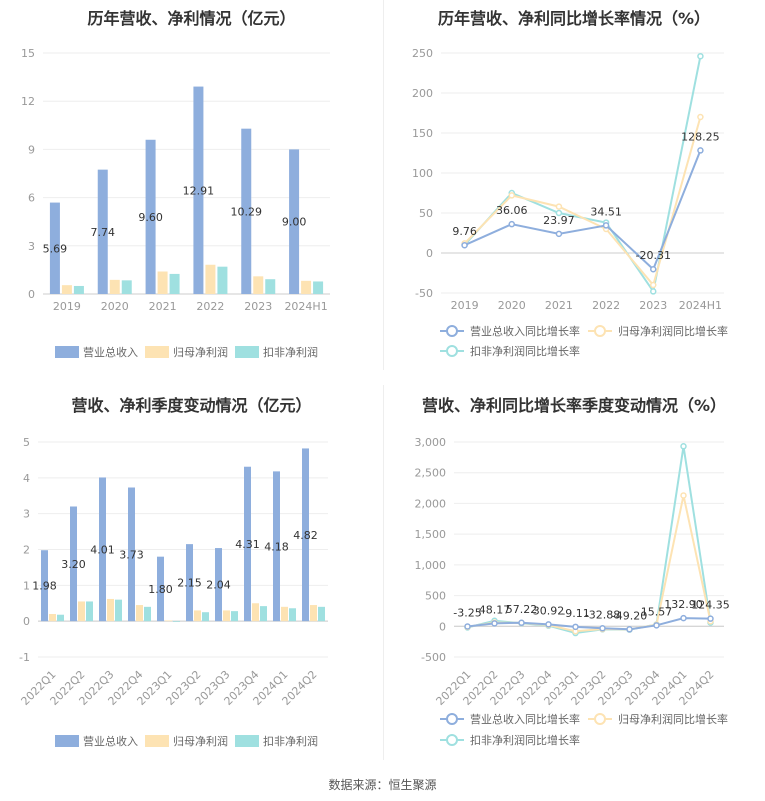  I want to click on bar-value-label: 2.04, so click(218, 585).